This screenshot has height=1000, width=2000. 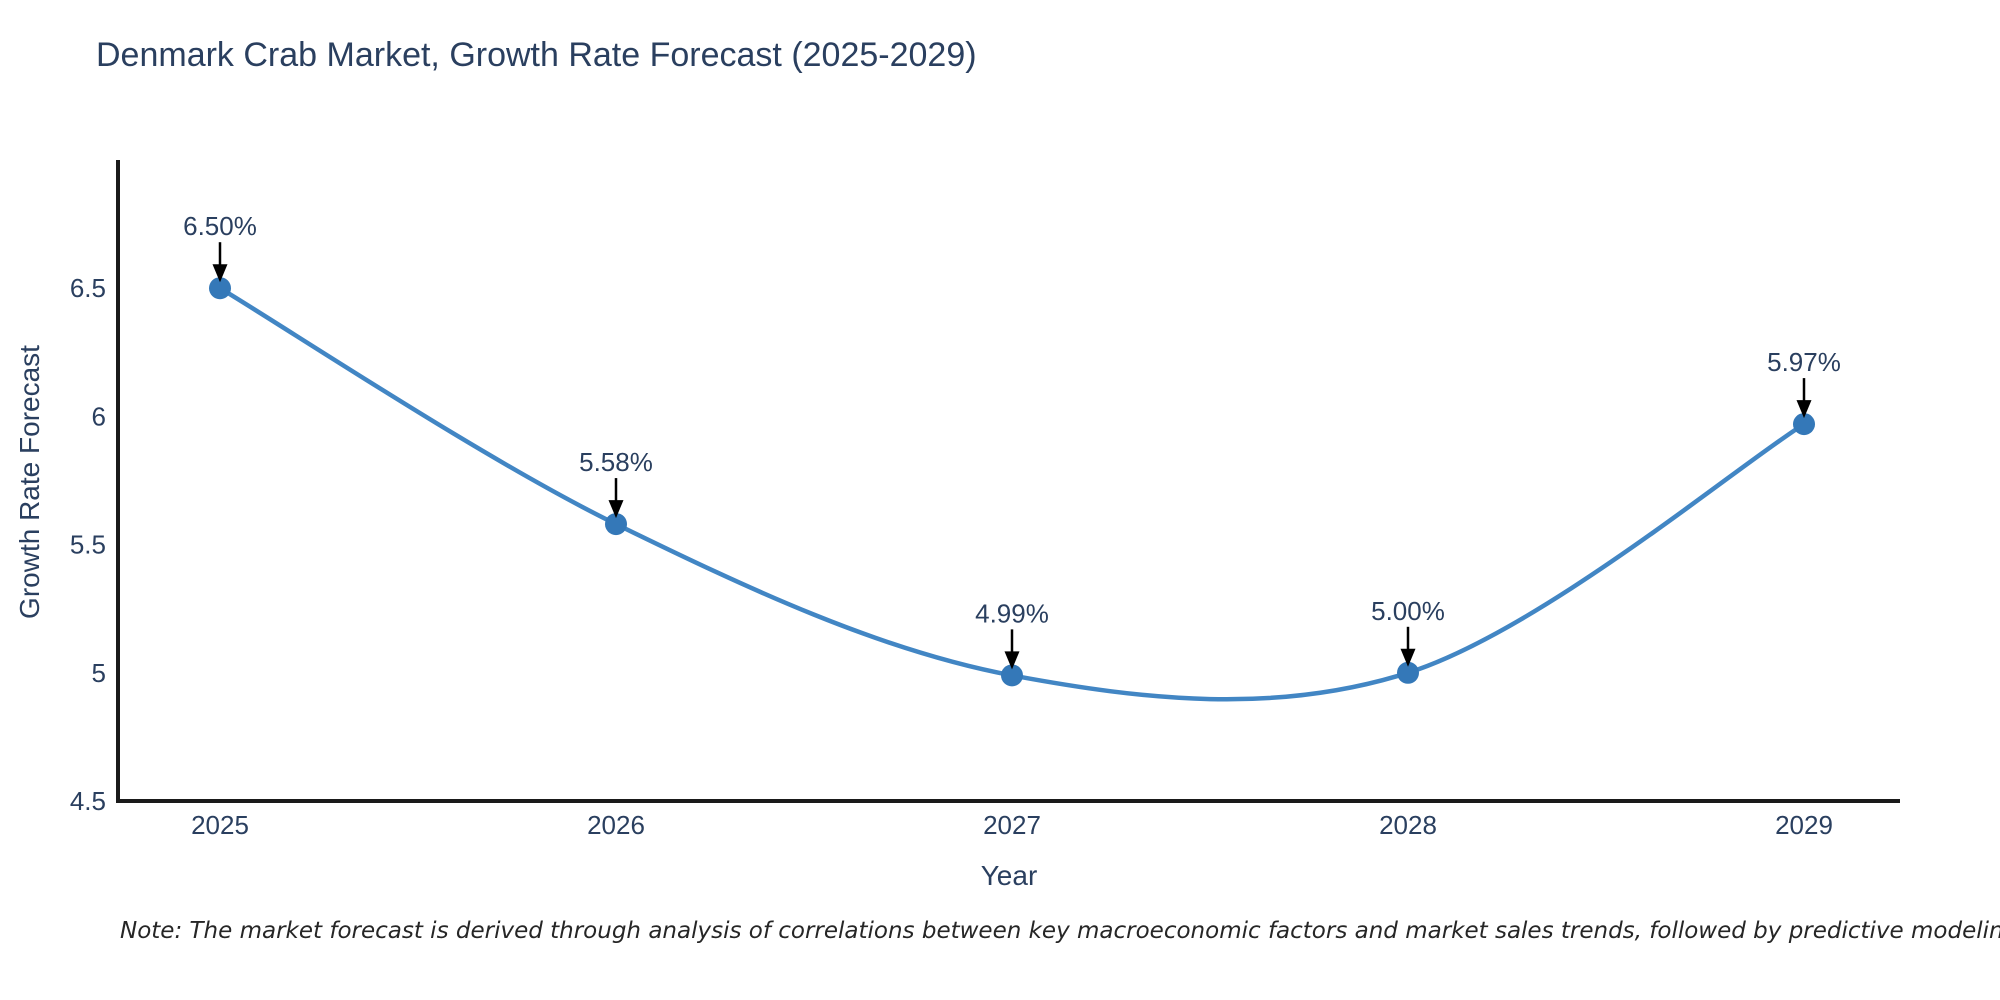 I want to click on point-annotation: 4.99%, so click(x=1012, y=613).